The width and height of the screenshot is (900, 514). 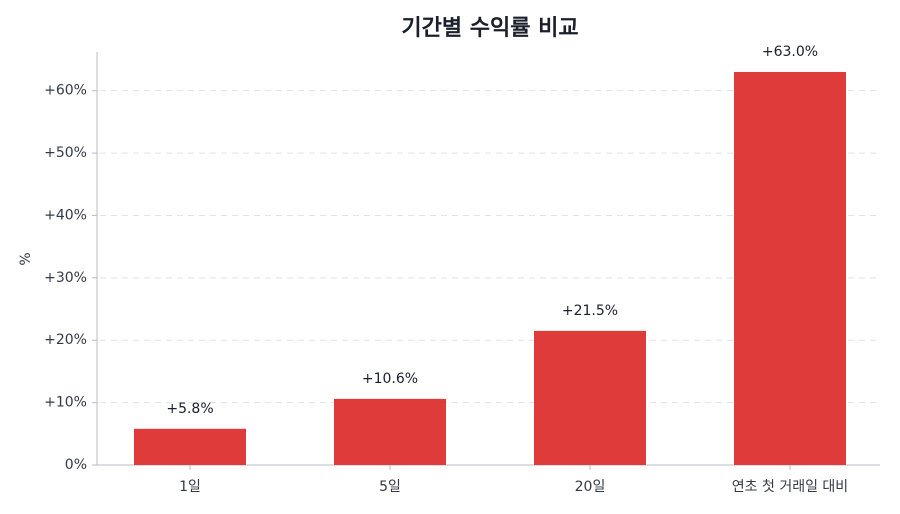 I want to click on y-tick-label: +40%, so click(x=65, y=215).